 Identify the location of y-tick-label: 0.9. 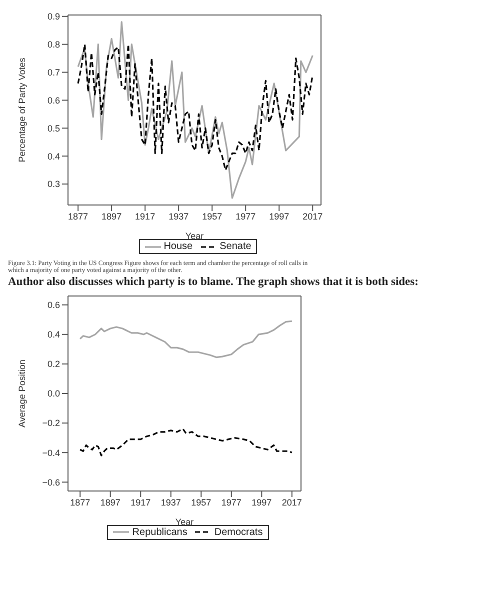
(53, 17).